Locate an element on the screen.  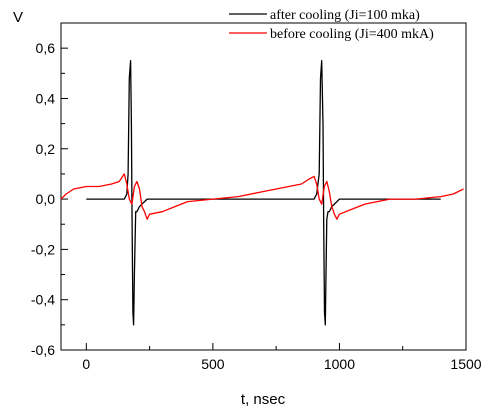
y-tick-label: 0,0 is located at coordinates (46, 199).